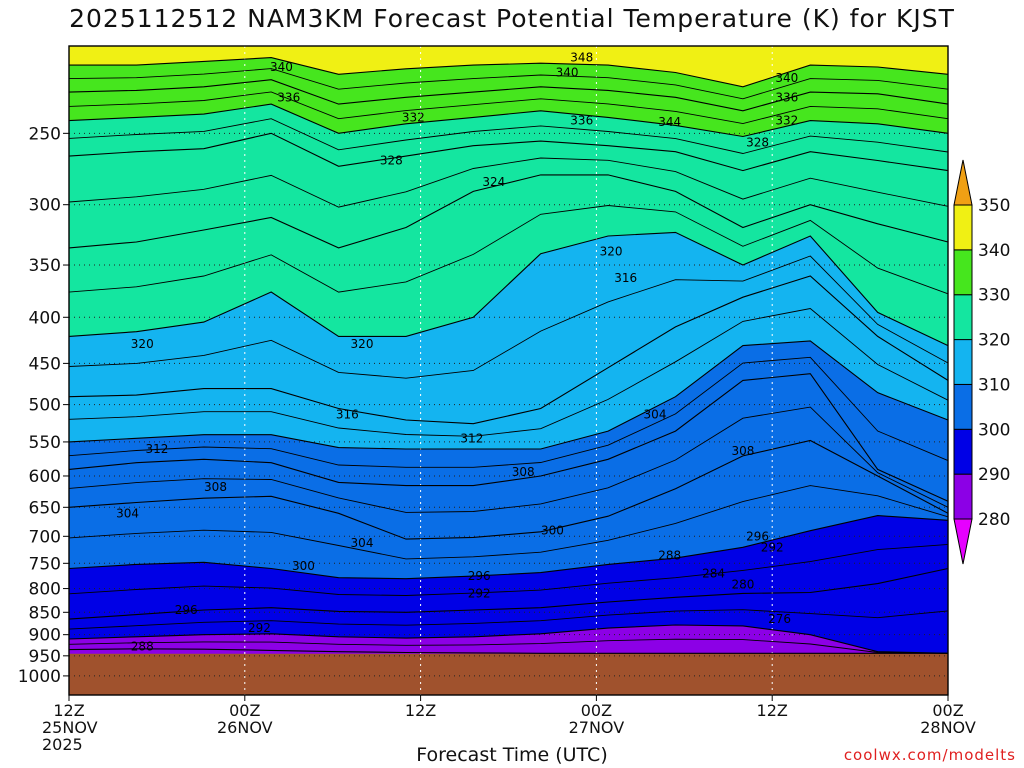 The height and width of the screenshot is (768, 1024). I want to click on y-tick-label: 650, so click(45, 508).